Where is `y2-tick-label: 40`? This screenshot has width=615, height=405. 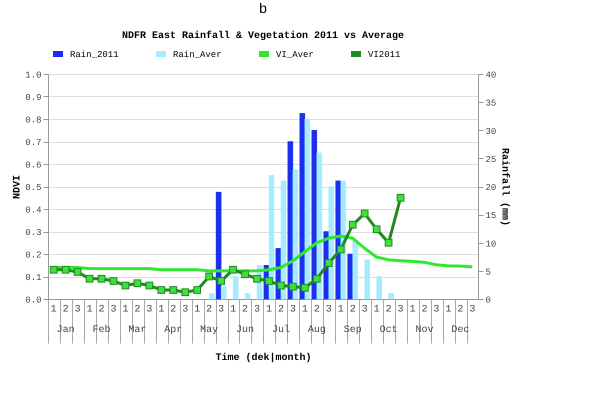
y2-tick-label: 40 is located at coordinates (491, 75).